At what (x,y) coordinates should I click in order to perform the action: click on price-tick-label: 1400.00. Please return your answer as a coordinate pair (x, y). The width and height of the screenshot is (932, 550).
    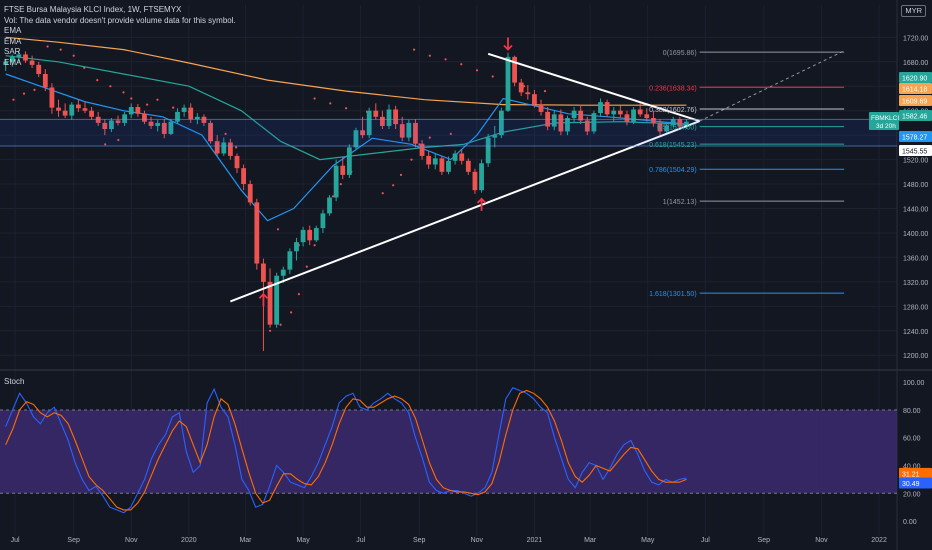
    Looking at the image, I should click on (915, 234).